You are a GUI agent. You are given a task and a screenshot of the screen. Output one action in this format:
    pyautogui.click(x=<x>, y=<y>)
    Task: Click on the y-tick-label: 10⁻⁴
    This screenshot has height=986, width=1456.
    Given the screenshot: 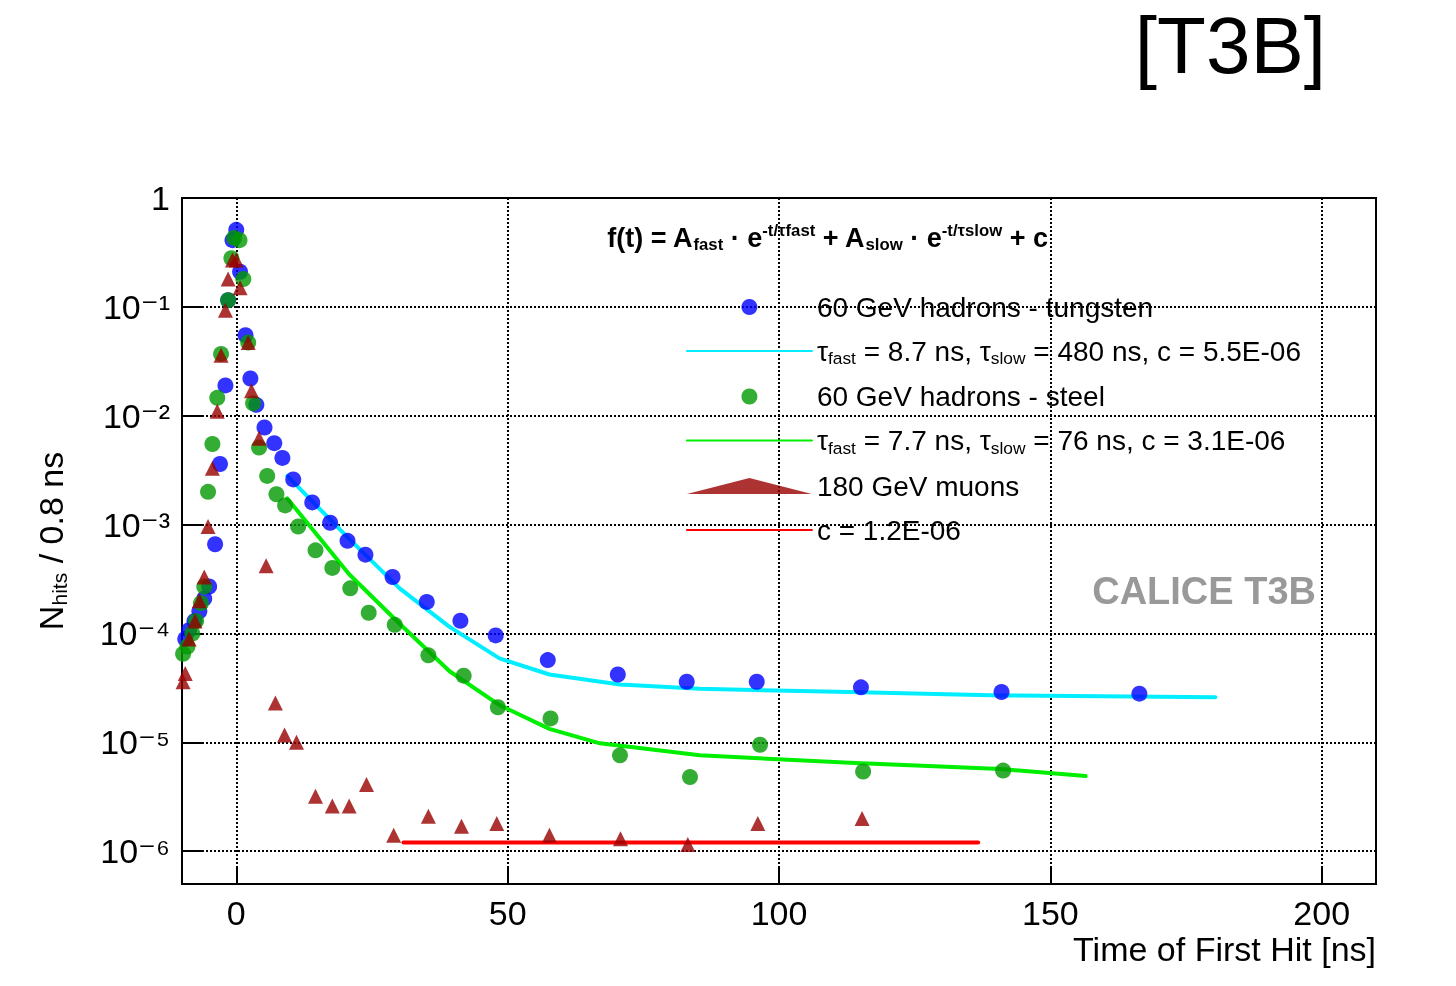 What is the action you would take?
    pyautogui.click(x=134, y=633)
    